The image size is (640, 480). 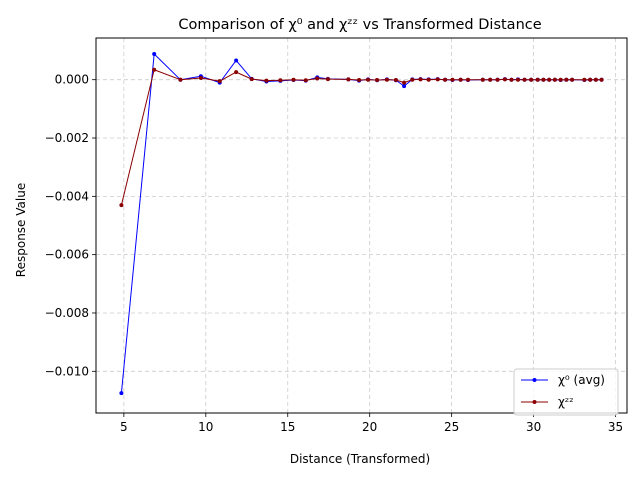 I want to click on legend: χ⁰ (avg) χᶻᶻ, so click(x=566, y=392).